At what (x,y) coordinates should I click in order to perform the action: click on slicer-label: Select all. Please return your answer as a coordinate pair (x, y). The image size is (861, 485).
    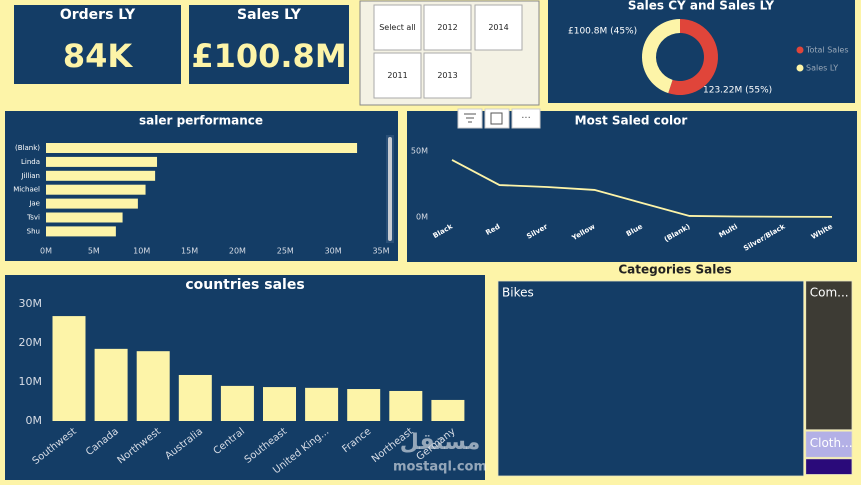
    Looking at the image, I should click on (397, 27).